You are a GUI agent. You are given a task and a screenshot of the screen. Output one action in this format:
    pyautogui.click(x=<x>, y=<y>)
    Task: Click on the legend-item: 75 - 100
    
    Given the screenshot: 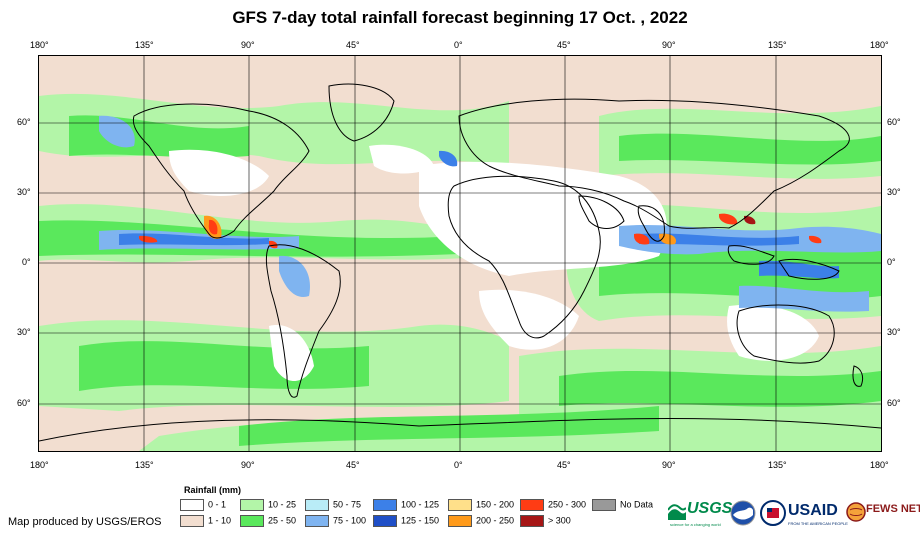 What is the action you would take?
    pyautogui.click(x=335, y=521)
    